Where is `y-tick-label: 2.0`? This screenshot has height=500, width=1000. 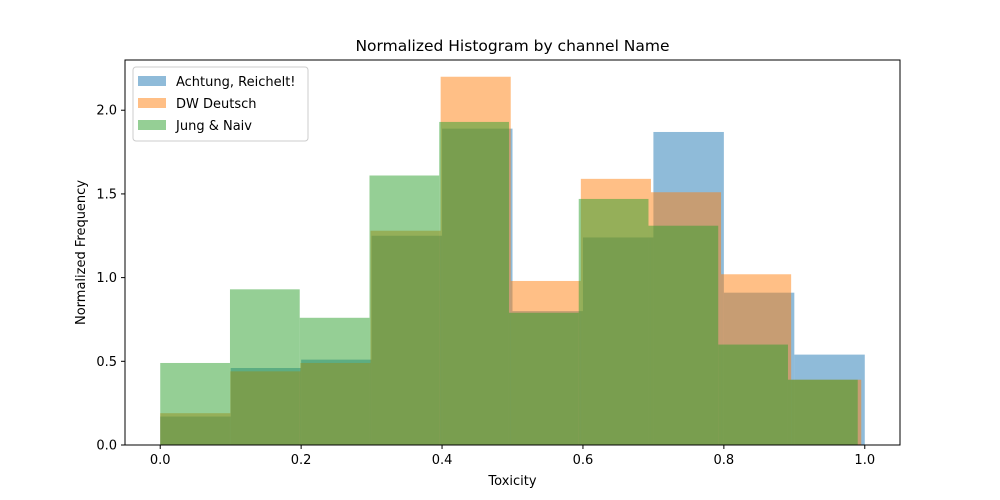 y-tick-label: 2.0 is located at coordinates (106, 111).